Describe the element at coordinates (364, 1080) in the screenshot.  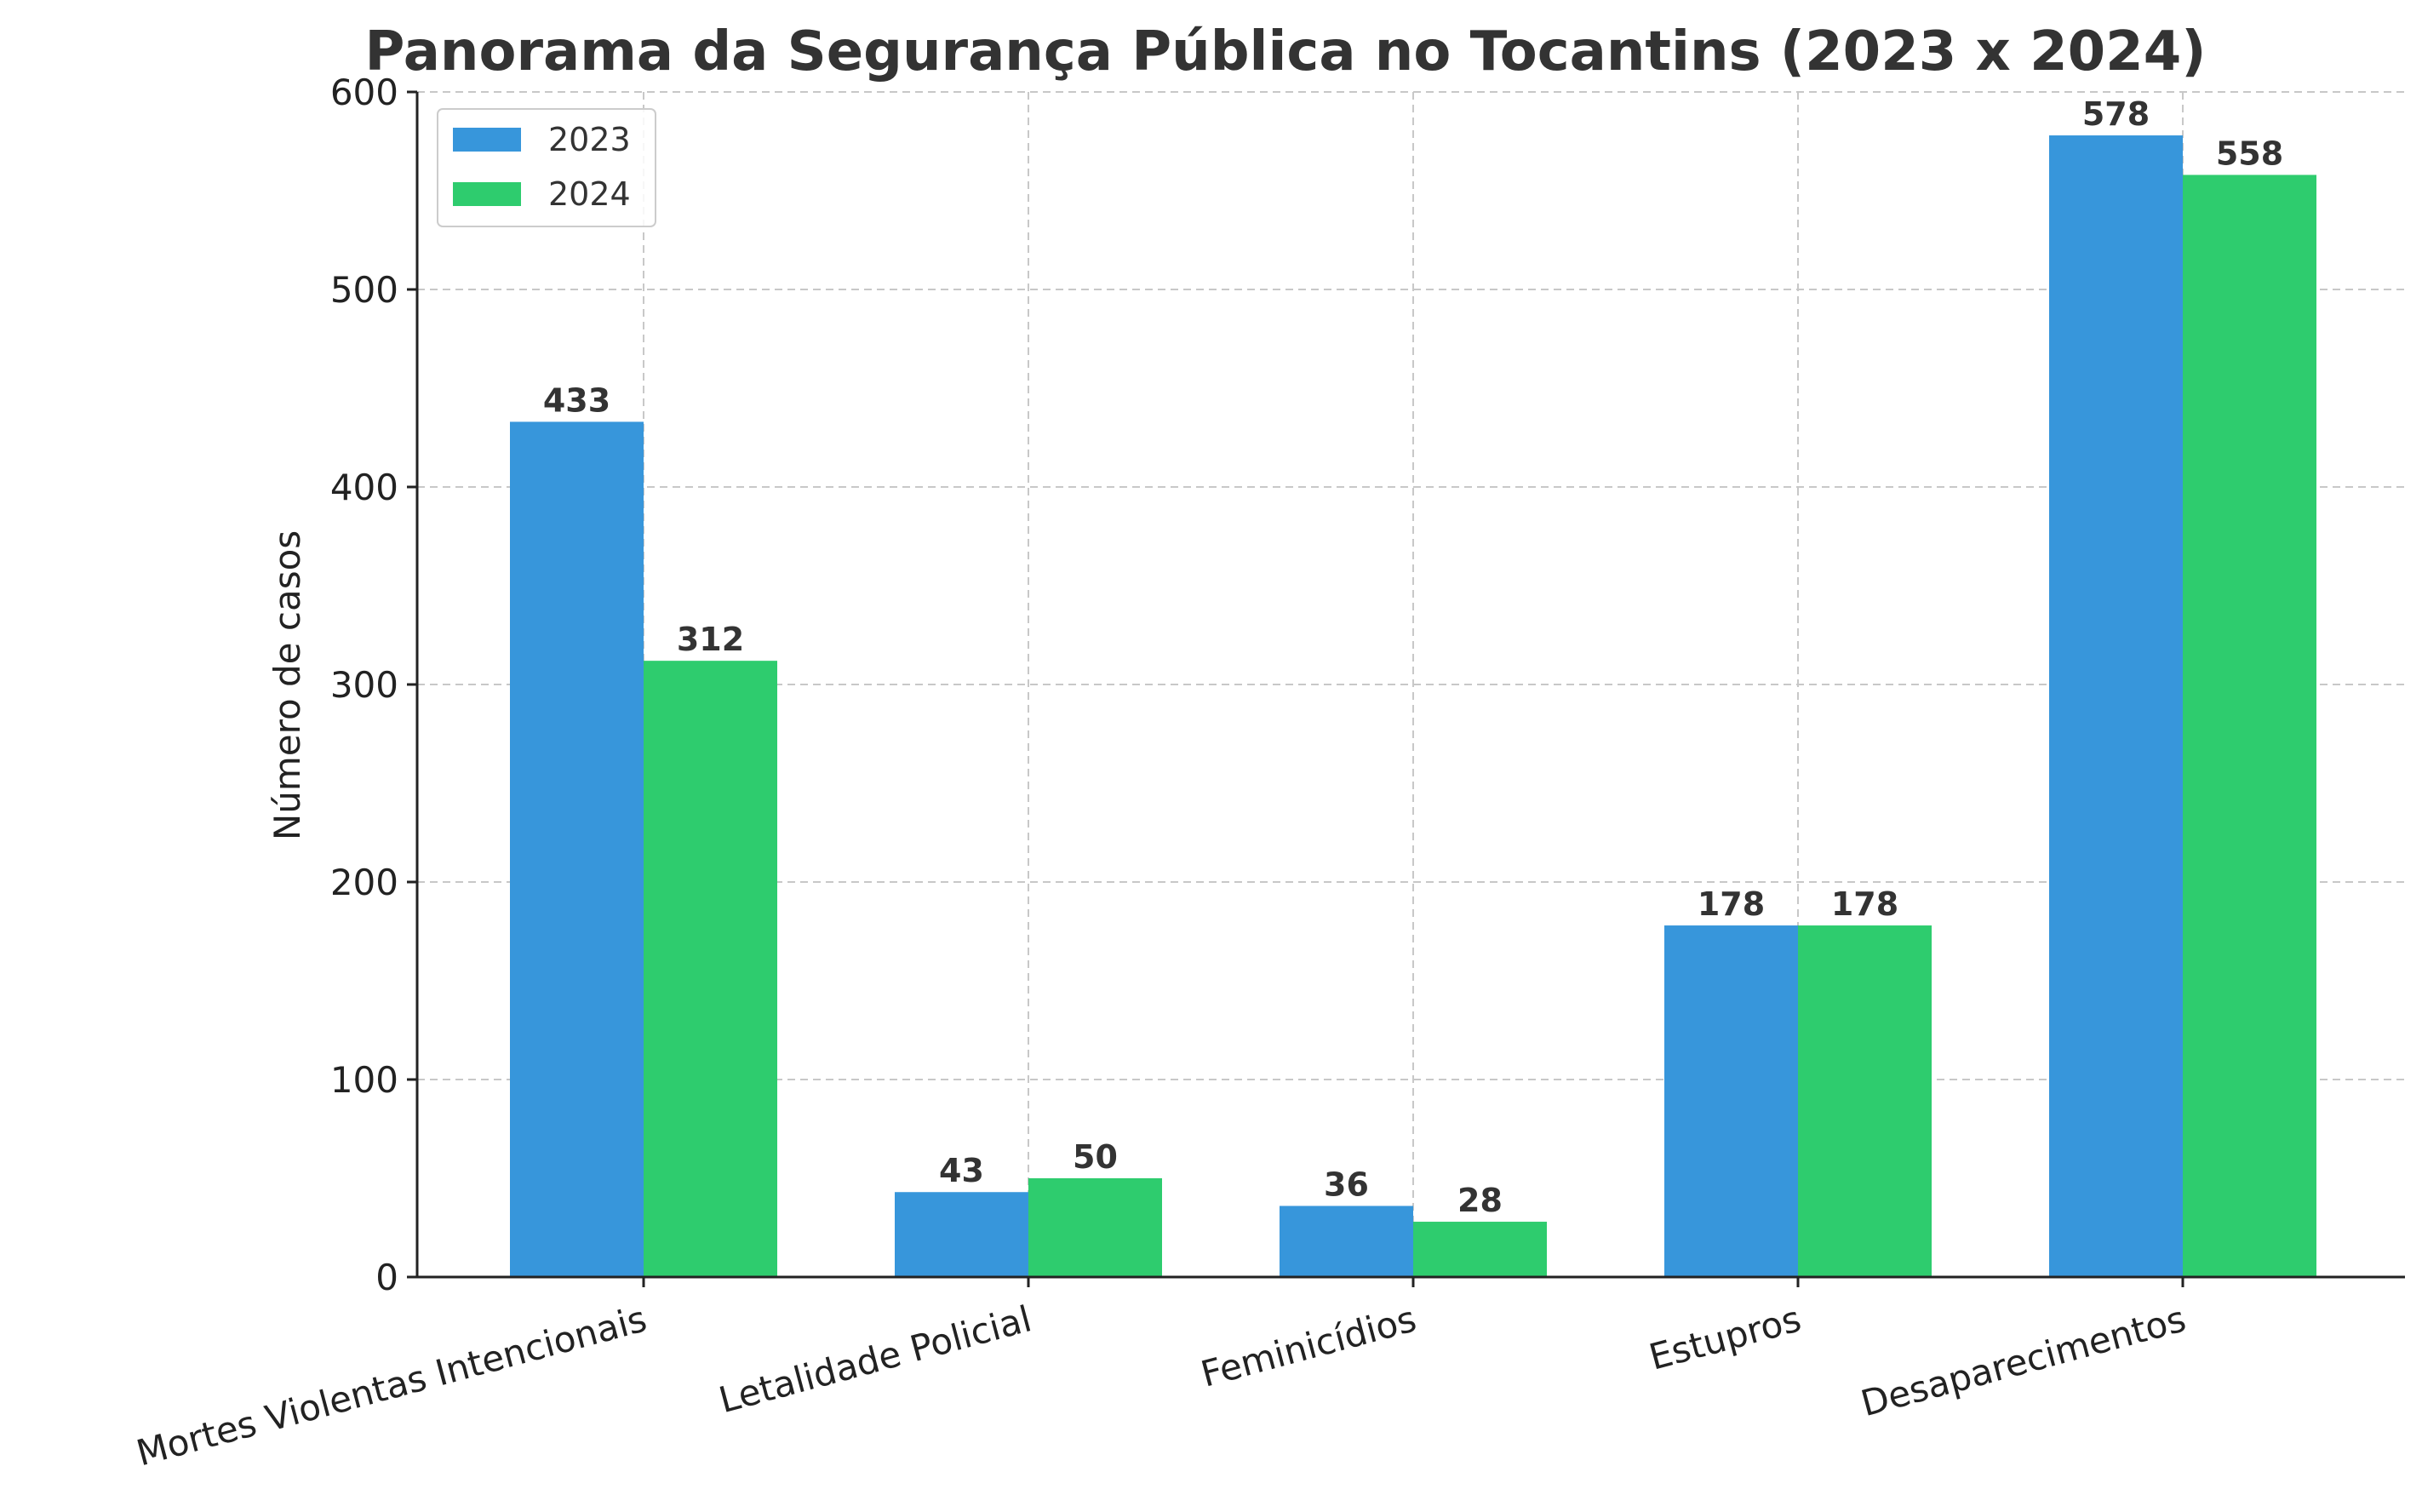
I see `y-tick-label: 100` at that location.